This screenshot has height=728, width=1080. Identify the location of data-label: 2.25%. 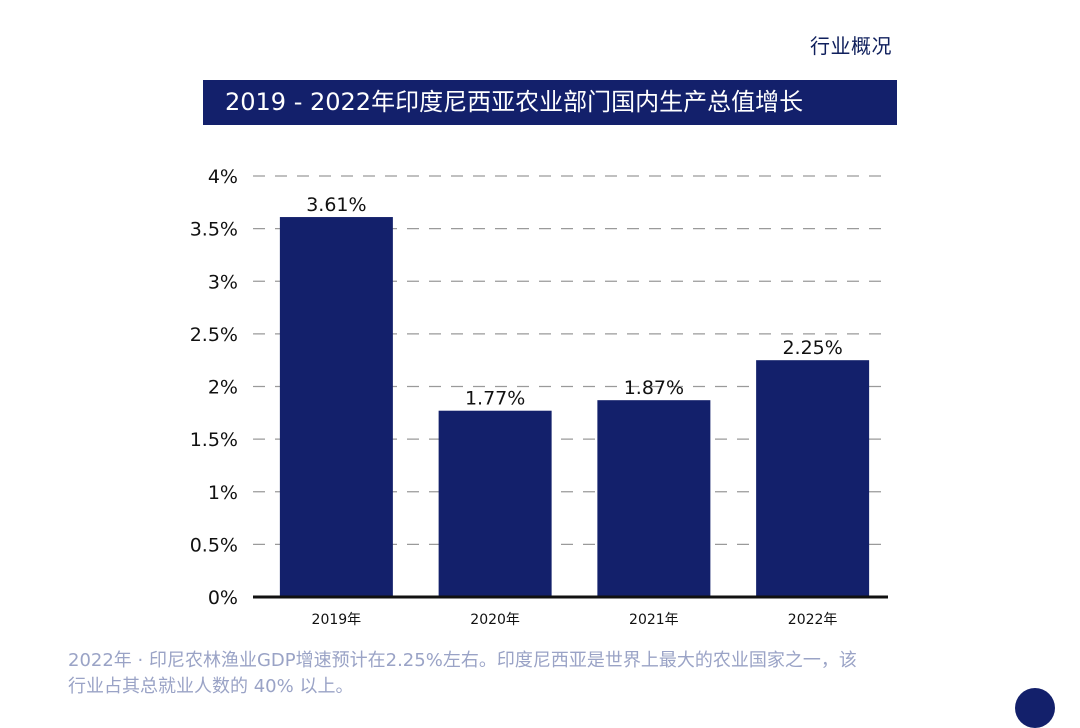
(812, 348).